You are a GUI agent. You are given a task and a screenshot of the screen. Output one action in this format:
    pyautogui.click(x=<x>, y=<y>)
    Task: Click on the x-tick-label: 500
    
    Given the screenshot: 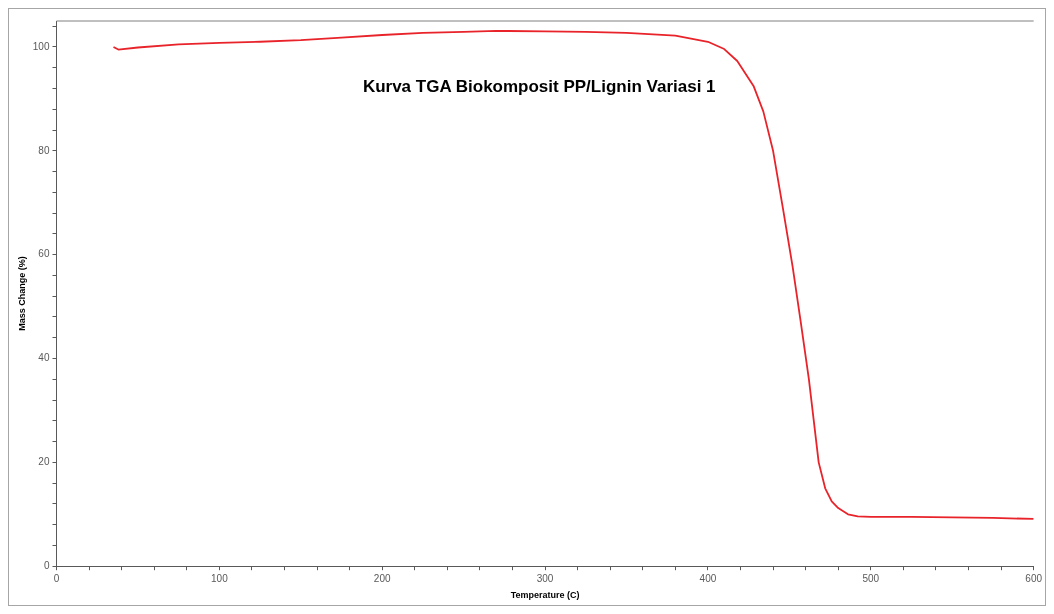 What is the action you would take?
    pyautogui.click(x=871, y=578)
    